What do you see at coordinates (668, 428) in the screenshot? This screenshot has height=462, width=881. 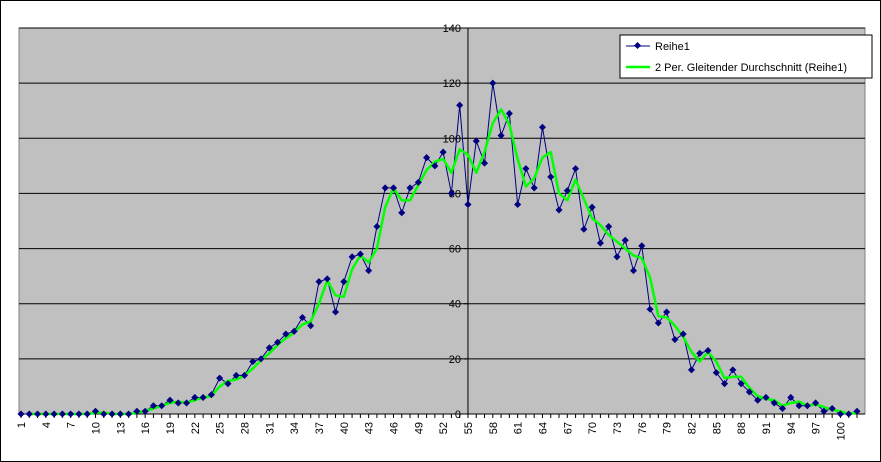 I see `x-tick-label: 79` at bounding box center [668, 428].